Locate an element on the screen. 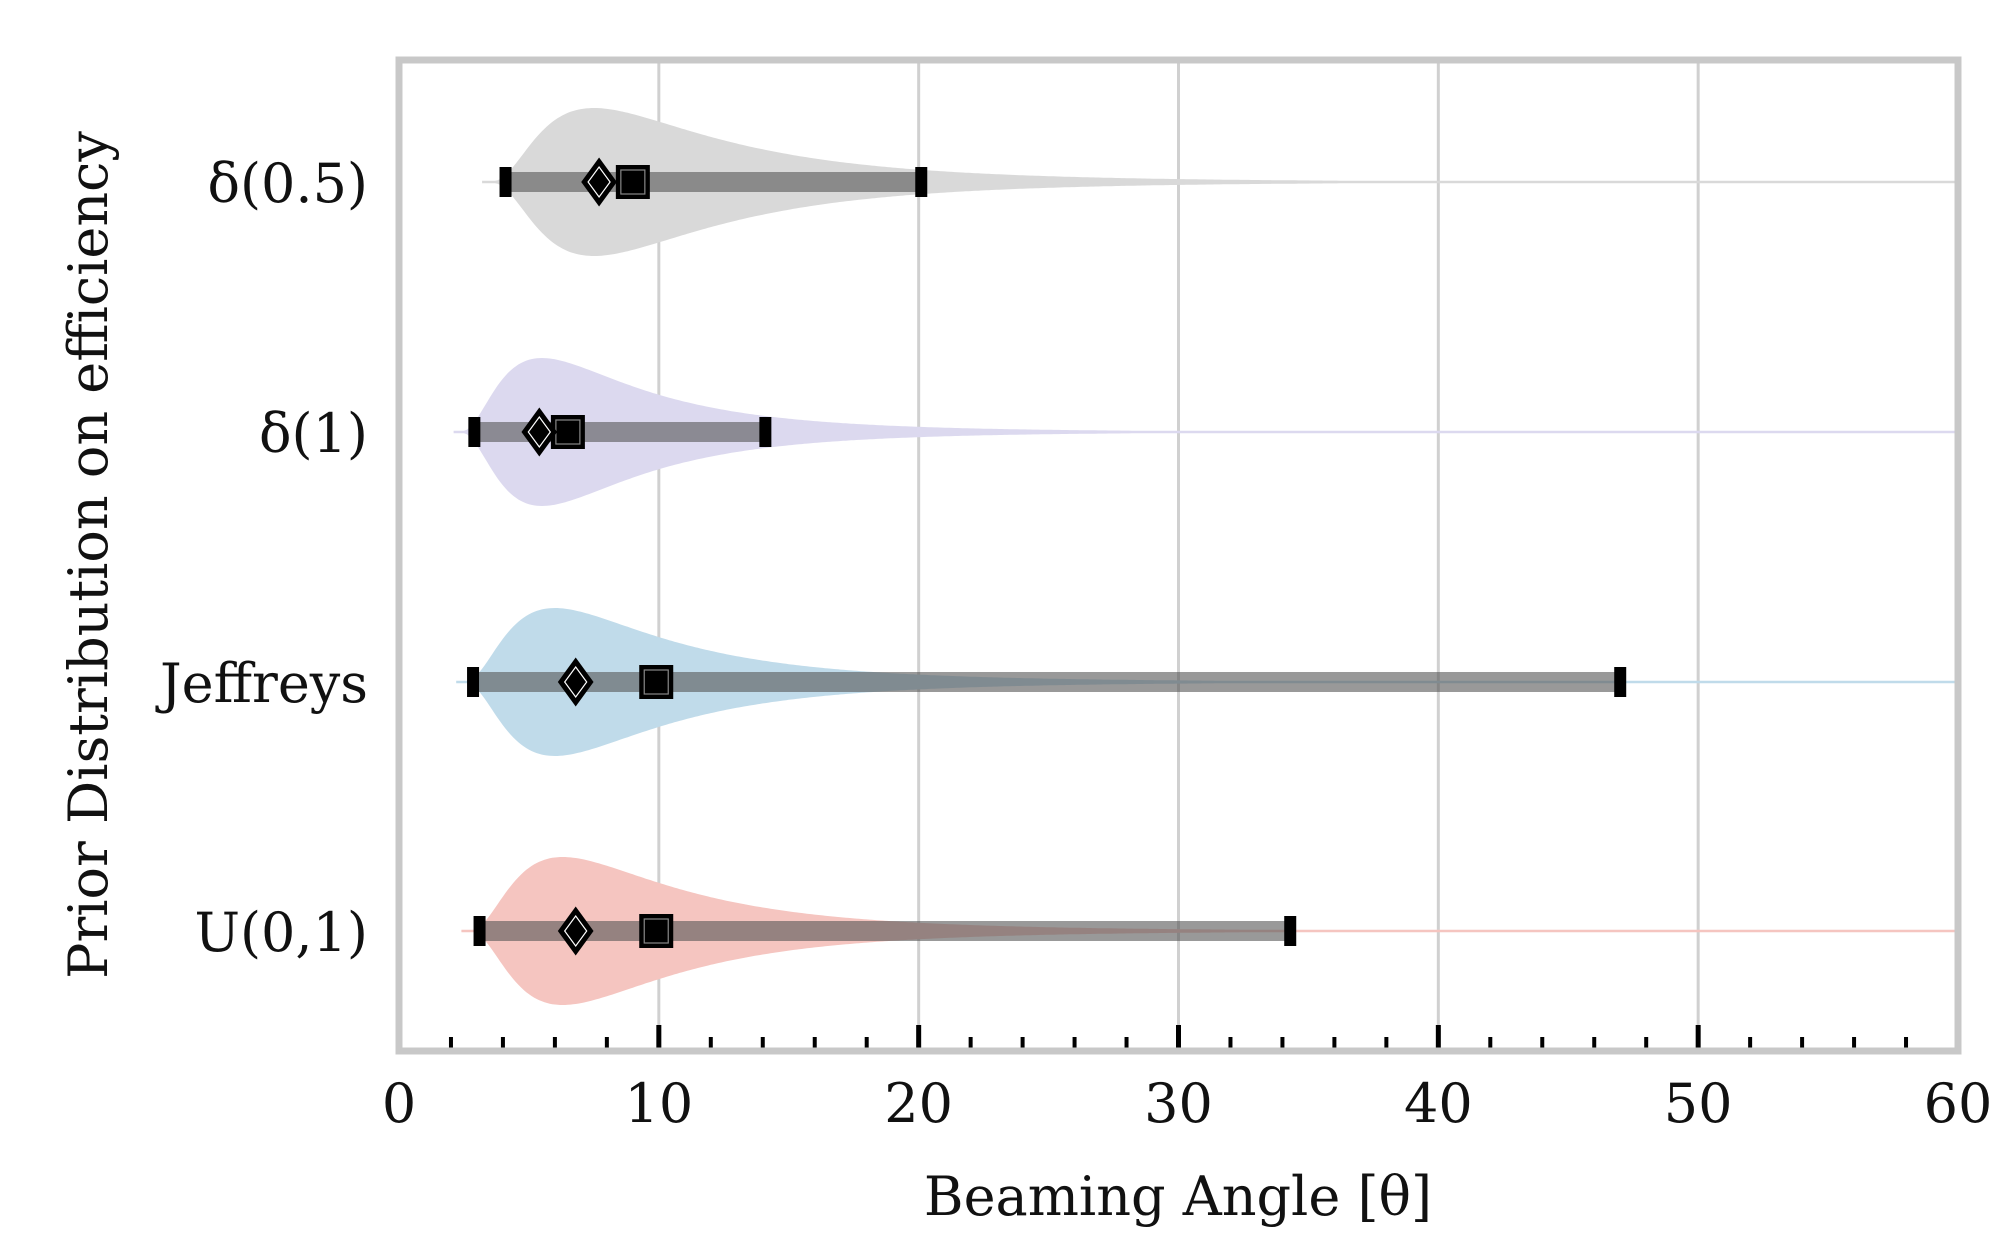  category-label: δ(1) is located at coordinates (313, 433).